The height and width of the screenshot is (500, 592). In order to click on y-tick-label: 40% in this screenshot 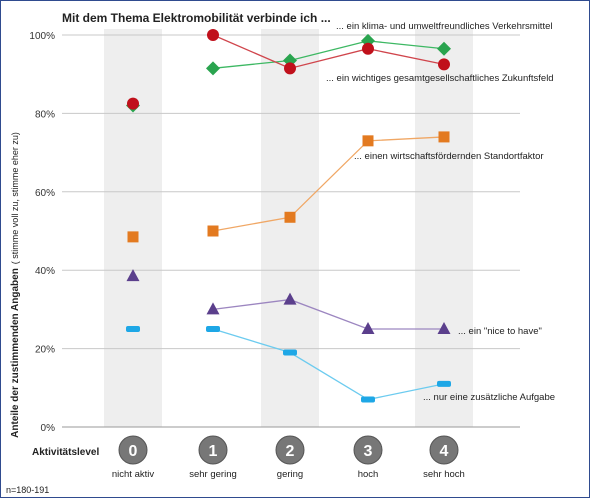, I will do `click(45, 271)`.